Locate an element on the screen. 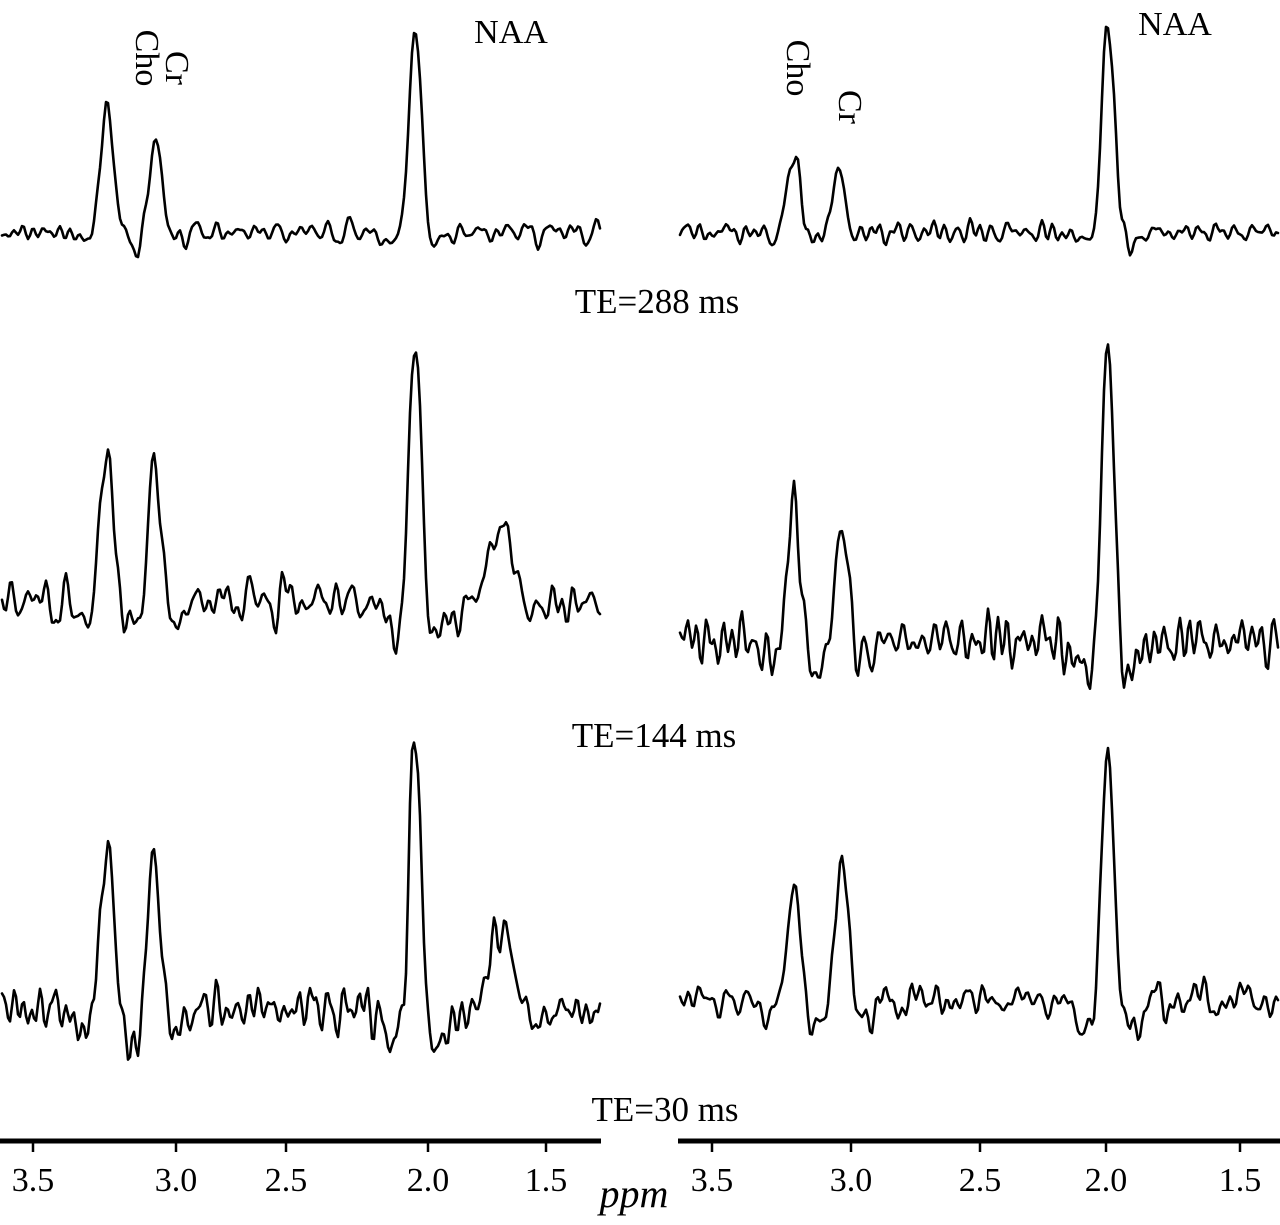 The width and height of the screenshot is (1280, 1225). x-tick-label-right-3: 2.0 is located at coordinates (1106, 1180).